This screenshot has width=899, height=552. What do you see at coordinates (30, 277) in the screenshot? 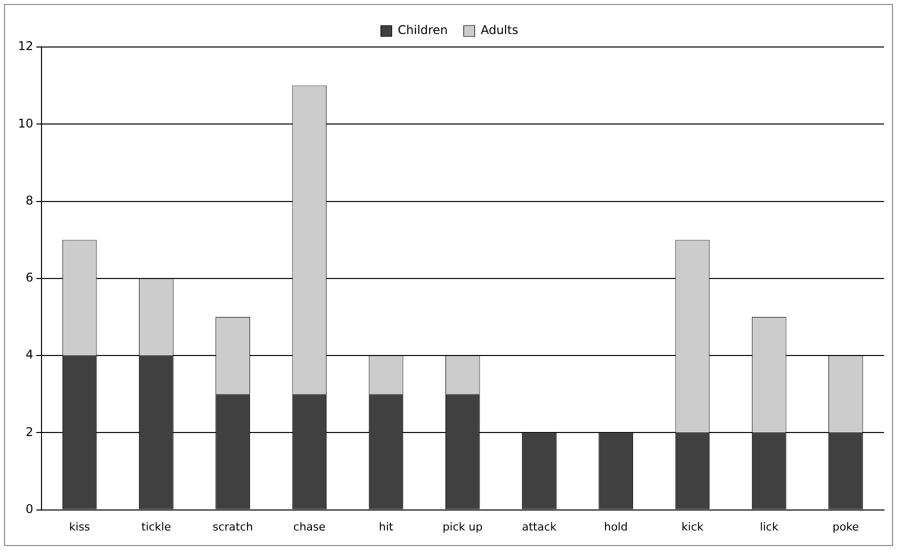
I see `y-tick-label: 6` at bounding box center [30, 277].